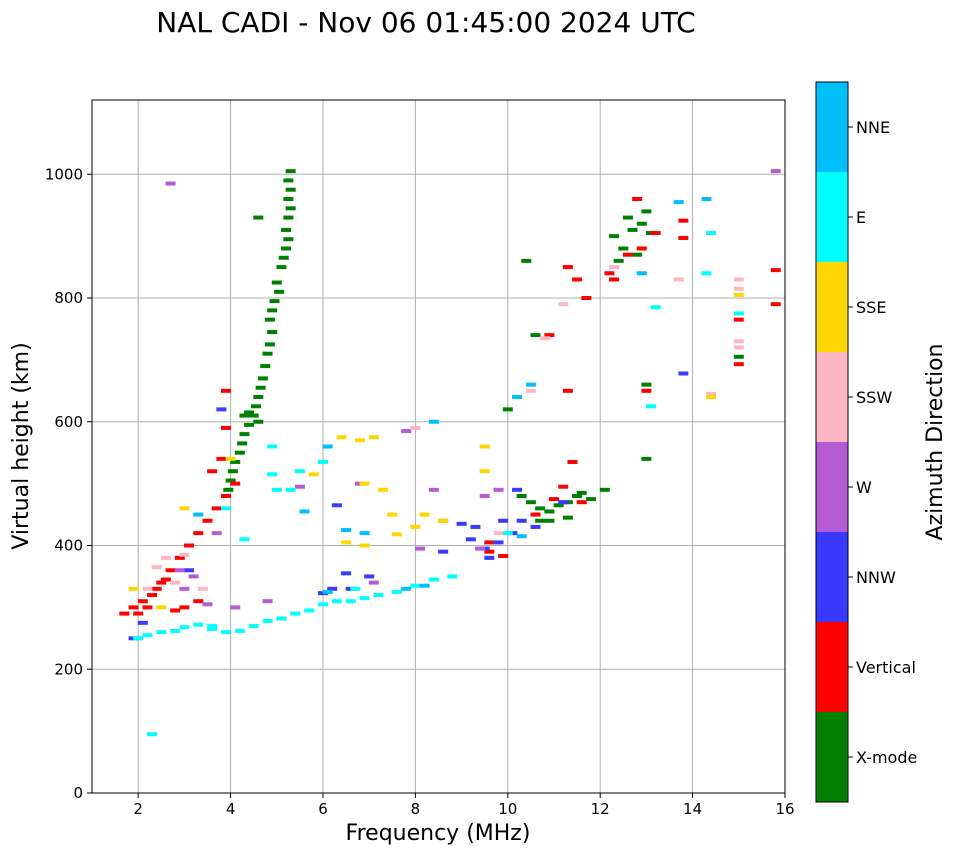  Describe the element at coordinates (68, 483) in the screenshot. I see `y-axis-ticks: 0 200 400 600 800 1000` at that location.